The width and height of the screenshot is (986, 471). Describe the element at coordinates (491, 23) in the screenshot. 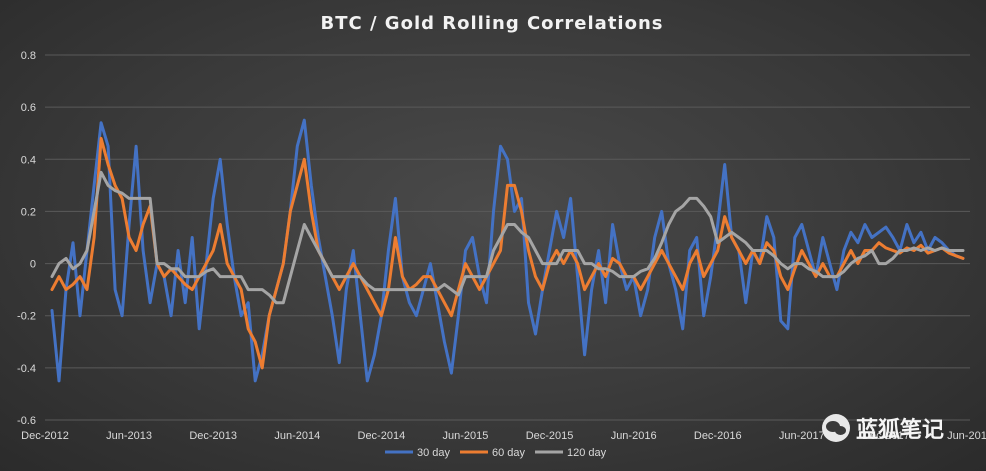

I see `chart-title: BTC / Gold Rolling Correlations` at that location.